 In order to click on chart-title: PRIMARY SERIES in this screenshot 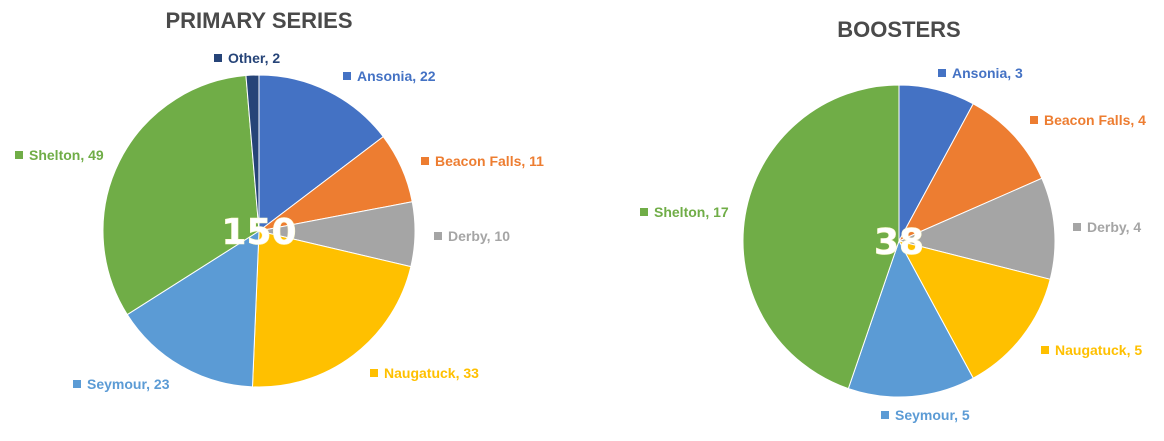, I will do `click(258, 20)`.